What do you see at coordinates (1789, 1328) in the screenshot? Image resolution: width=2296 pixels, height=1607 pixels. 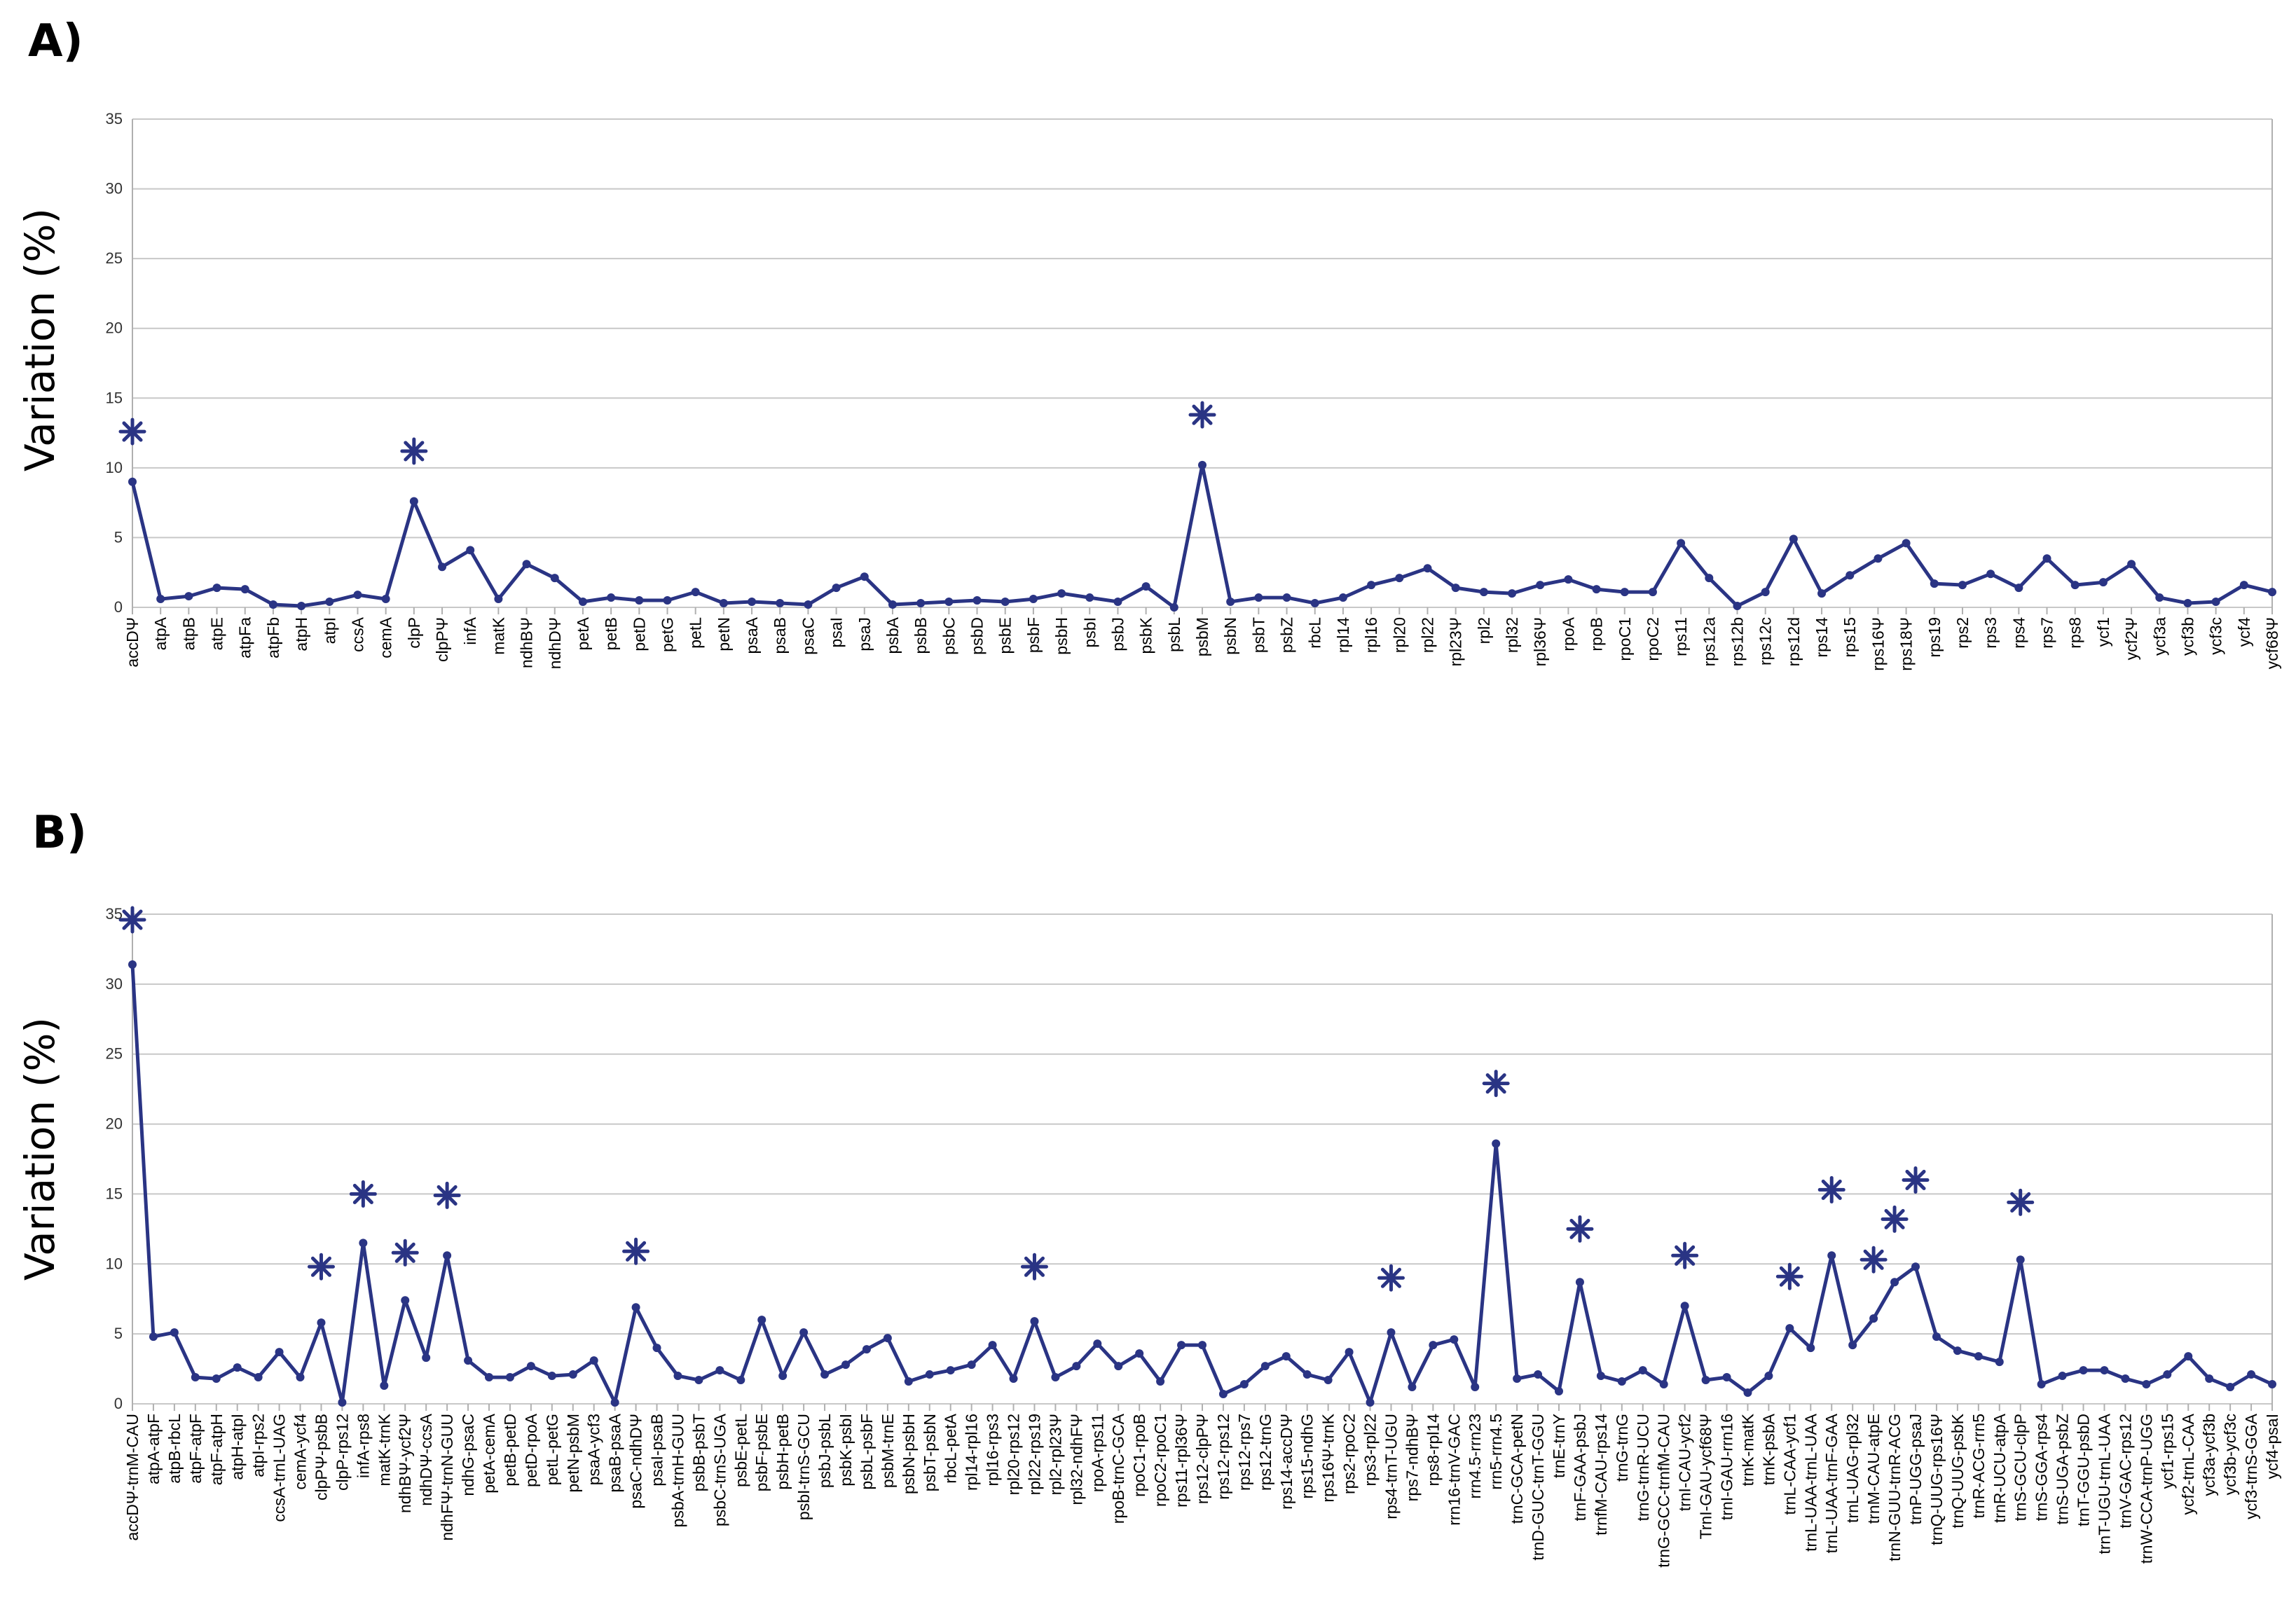 I see `panel-b-point-trnl-caa-ycf1` at bounding box center [1789, 1328].